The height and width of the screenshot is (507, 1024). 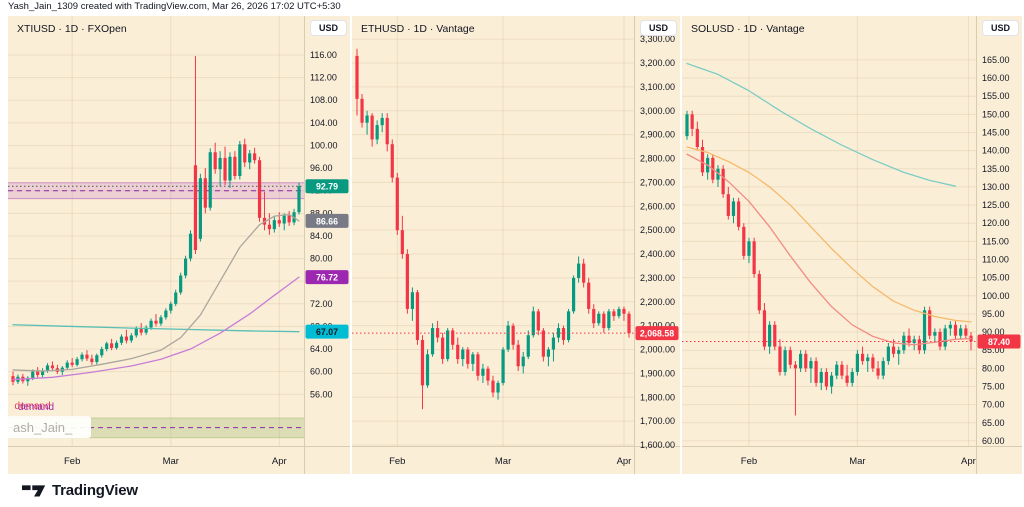 I want to click on symbol-title-ethusd: ETHUSD · 1D · Vantage, so click(x=418, y=29).